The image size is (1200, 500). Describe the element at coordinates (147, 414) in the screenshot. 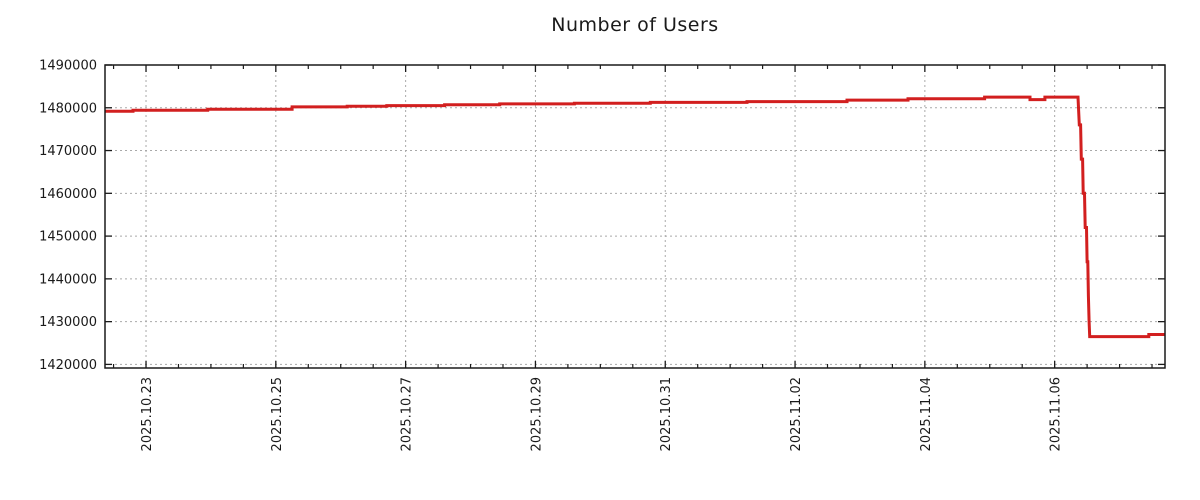

I see `x-tick-label: 2025.10.23` at that location.